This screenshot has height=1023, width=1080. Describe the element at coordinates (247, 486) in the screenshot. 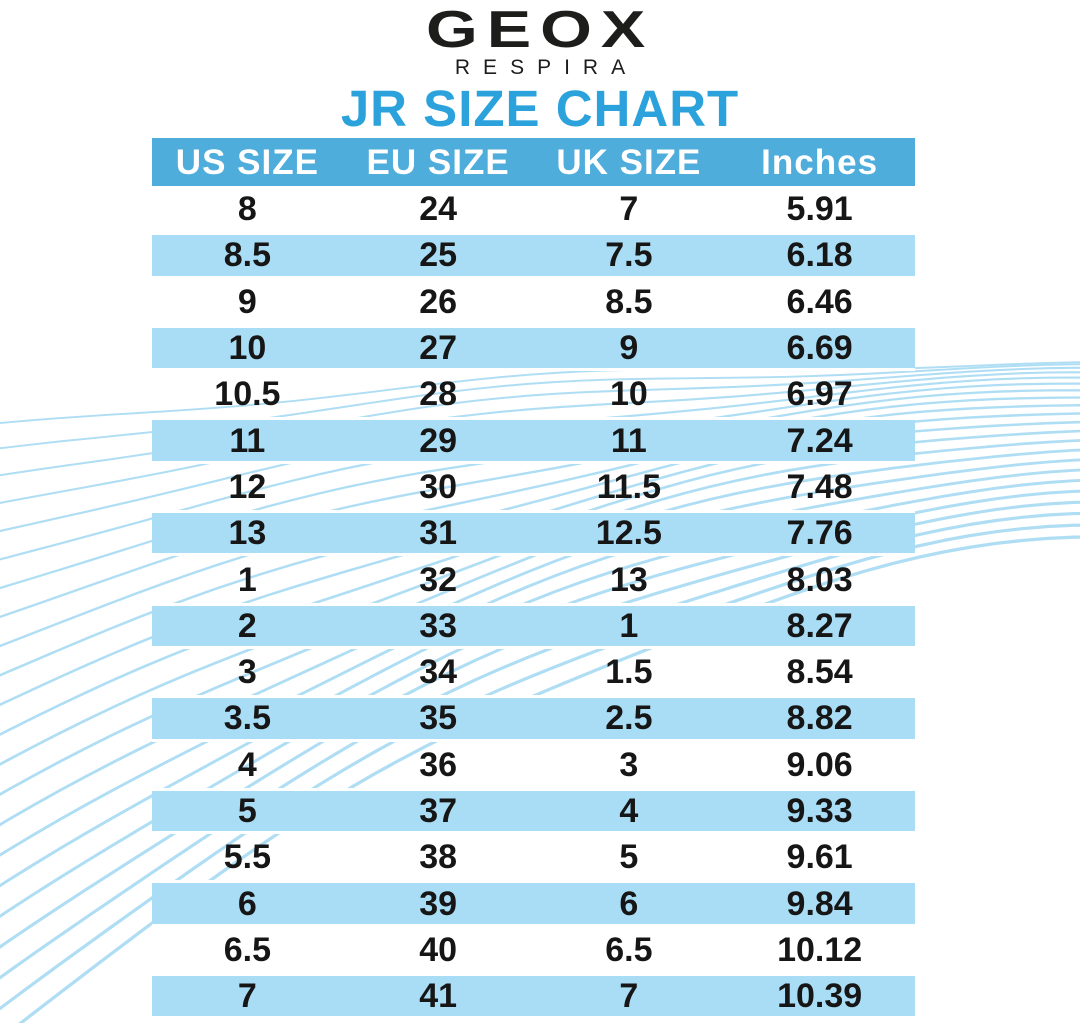

I see `us-size-cell: 12` at that location.